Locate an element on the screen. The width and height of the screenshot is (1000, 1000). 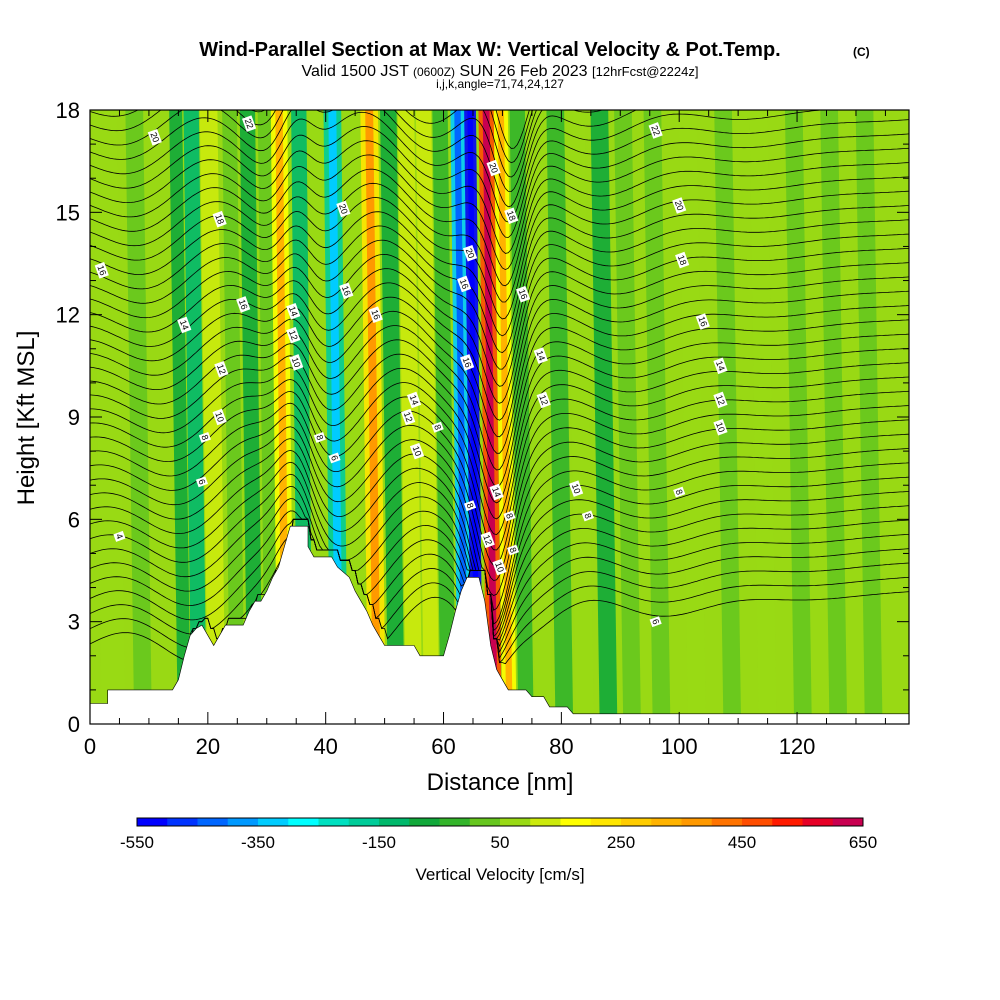
valid-main: Valid 1500 JST is located at coordinates (356, 71).